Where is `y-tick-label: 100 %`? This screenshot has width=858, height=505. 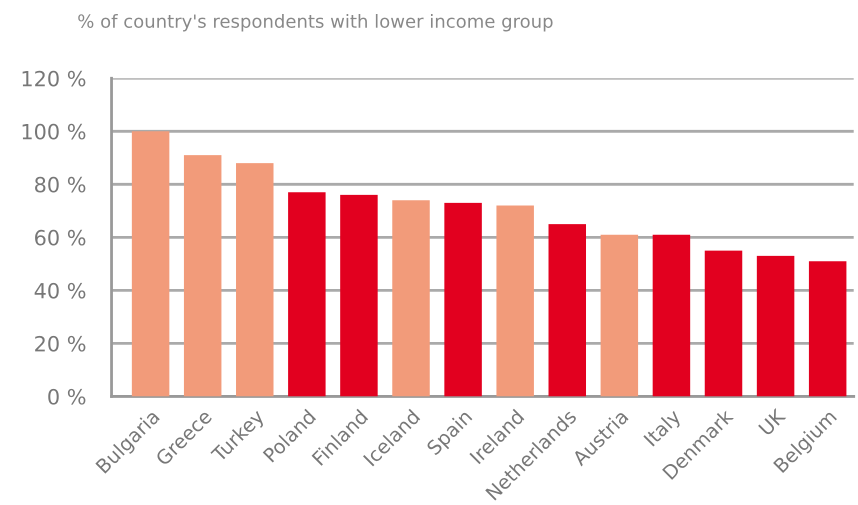
y-tick-label: 100 % is located at coordinates (54, 132).